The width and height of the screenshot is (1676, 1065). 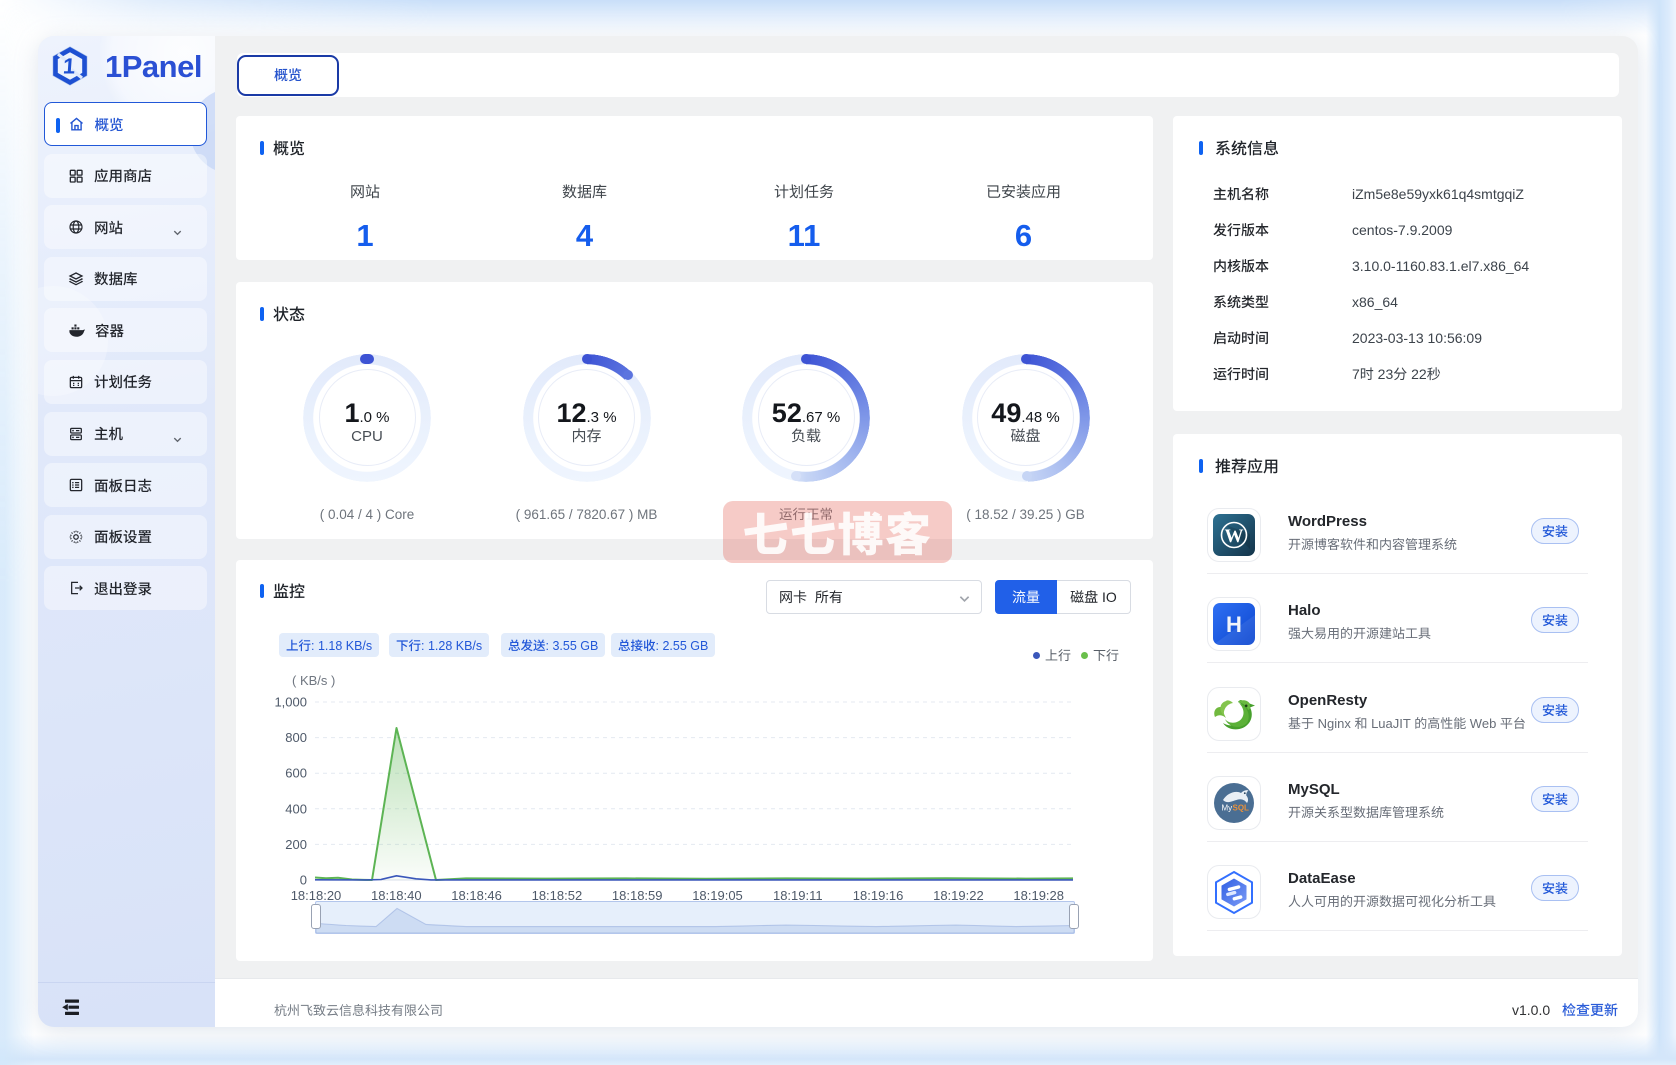 What do you see at coordinates (798, 894) in the screenshot?
I see `svg-text: 18:19:11` at bounding box center [798, 894].